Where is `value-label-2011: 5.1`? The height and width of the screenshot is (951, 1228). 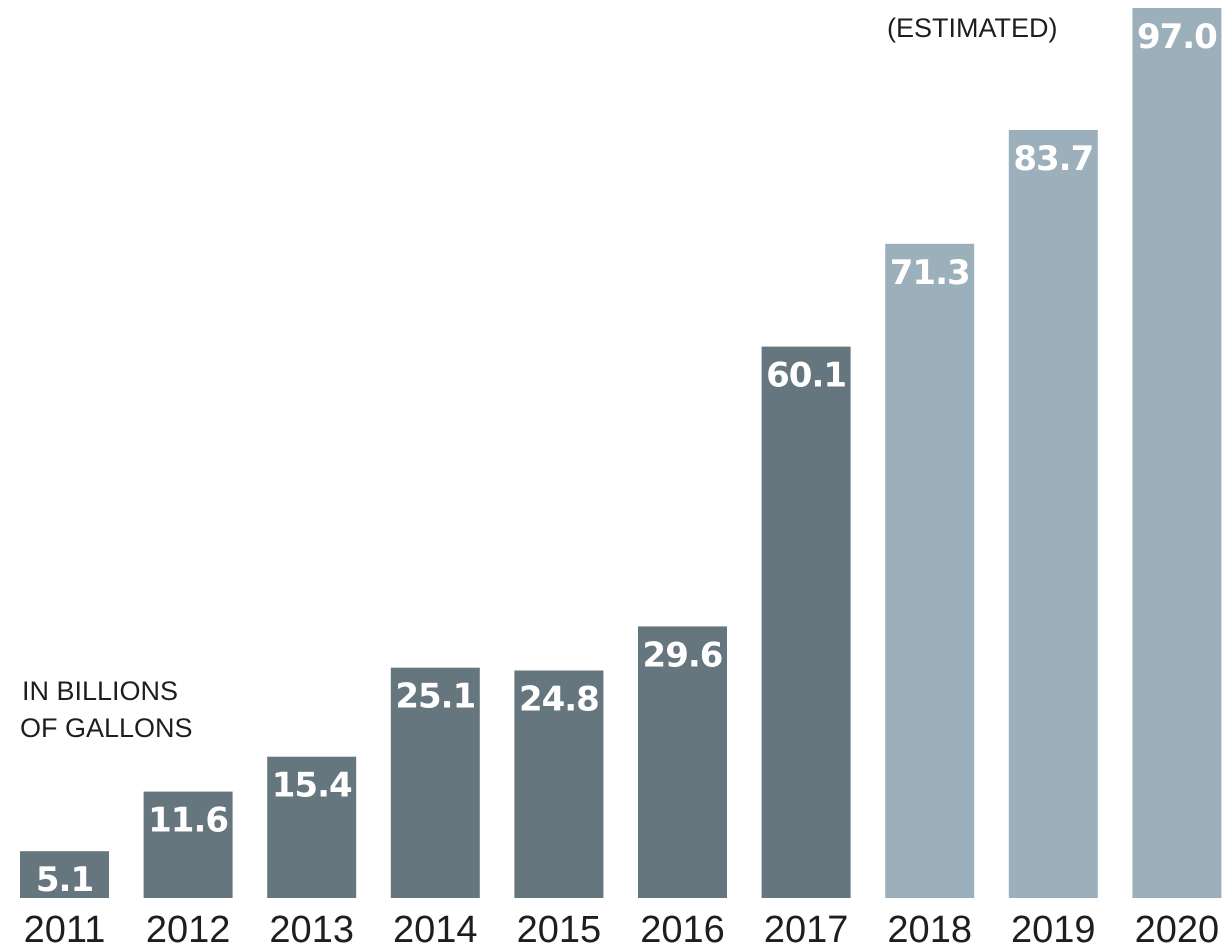
value-label-2011: 5.1 is located at coordinates (64, 880).